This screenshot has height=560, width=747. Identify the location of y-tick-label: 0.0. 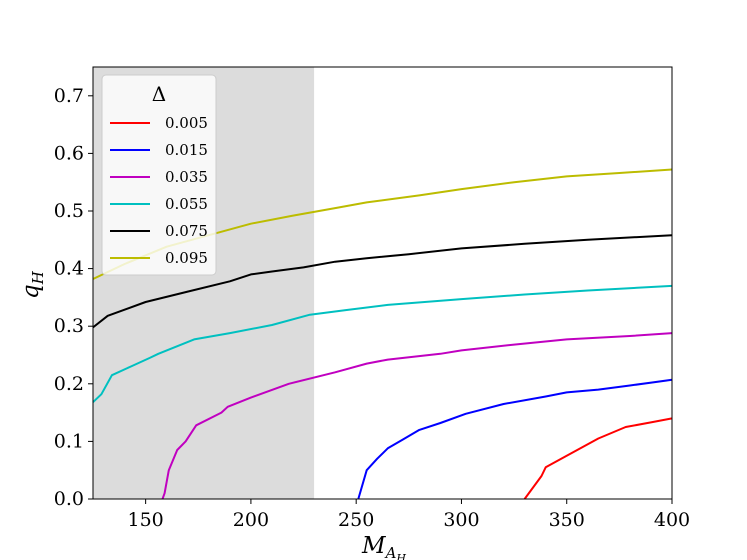
(69, 499).